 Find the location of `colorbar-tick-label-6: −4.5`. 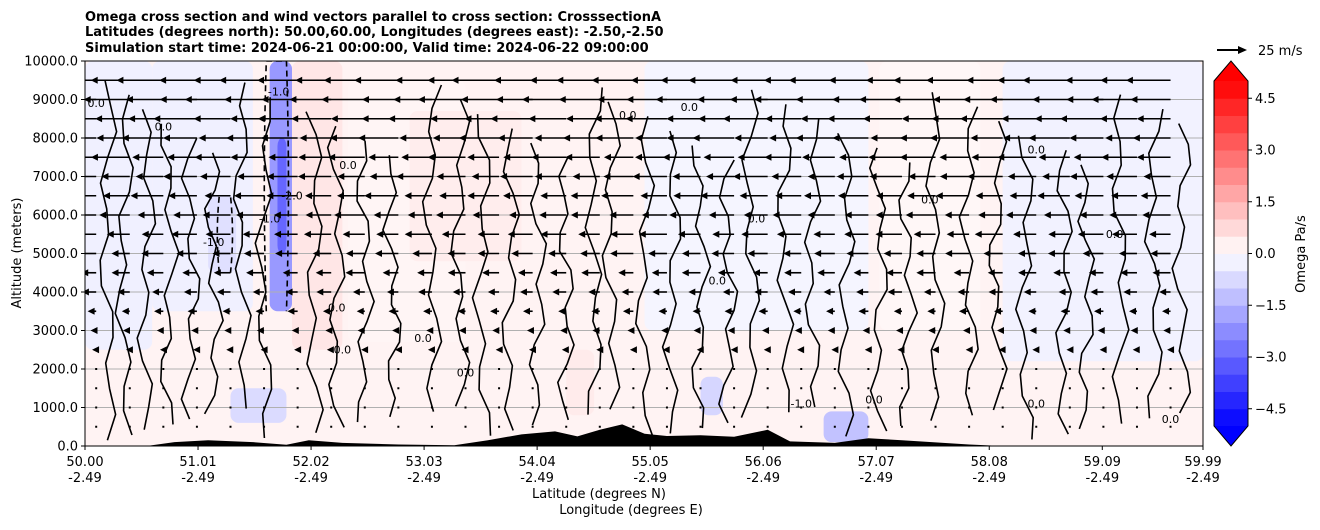

colorbar-tick-label-6: −4.5 is located at coordinates (1271, 409).